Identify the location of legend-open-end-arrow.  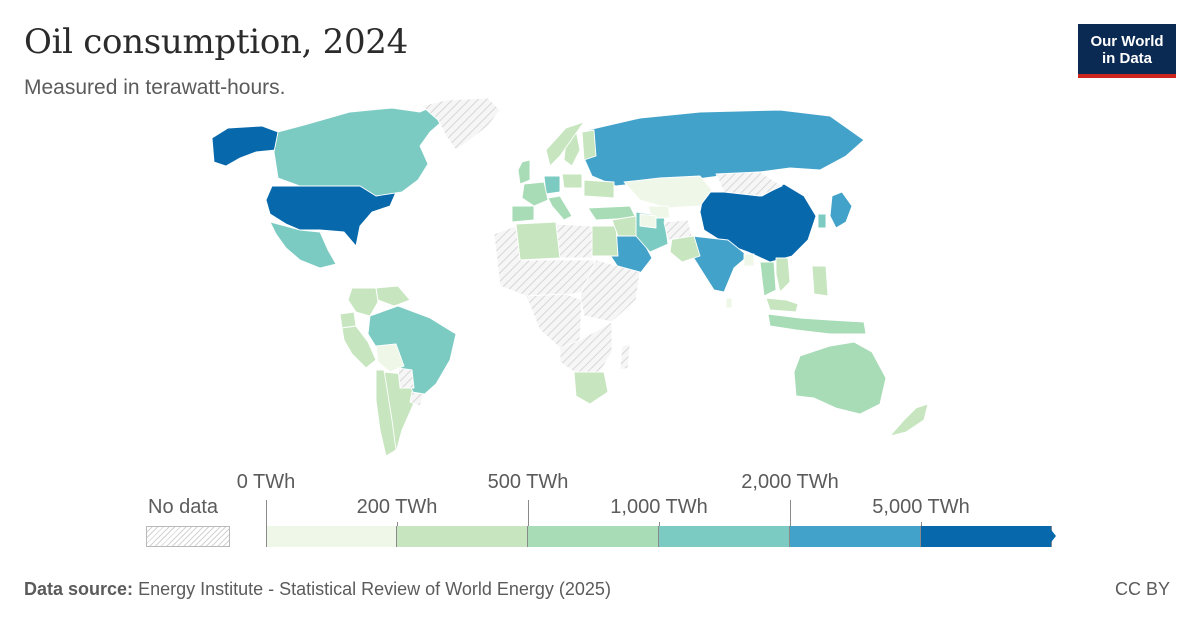
(1052, 536).